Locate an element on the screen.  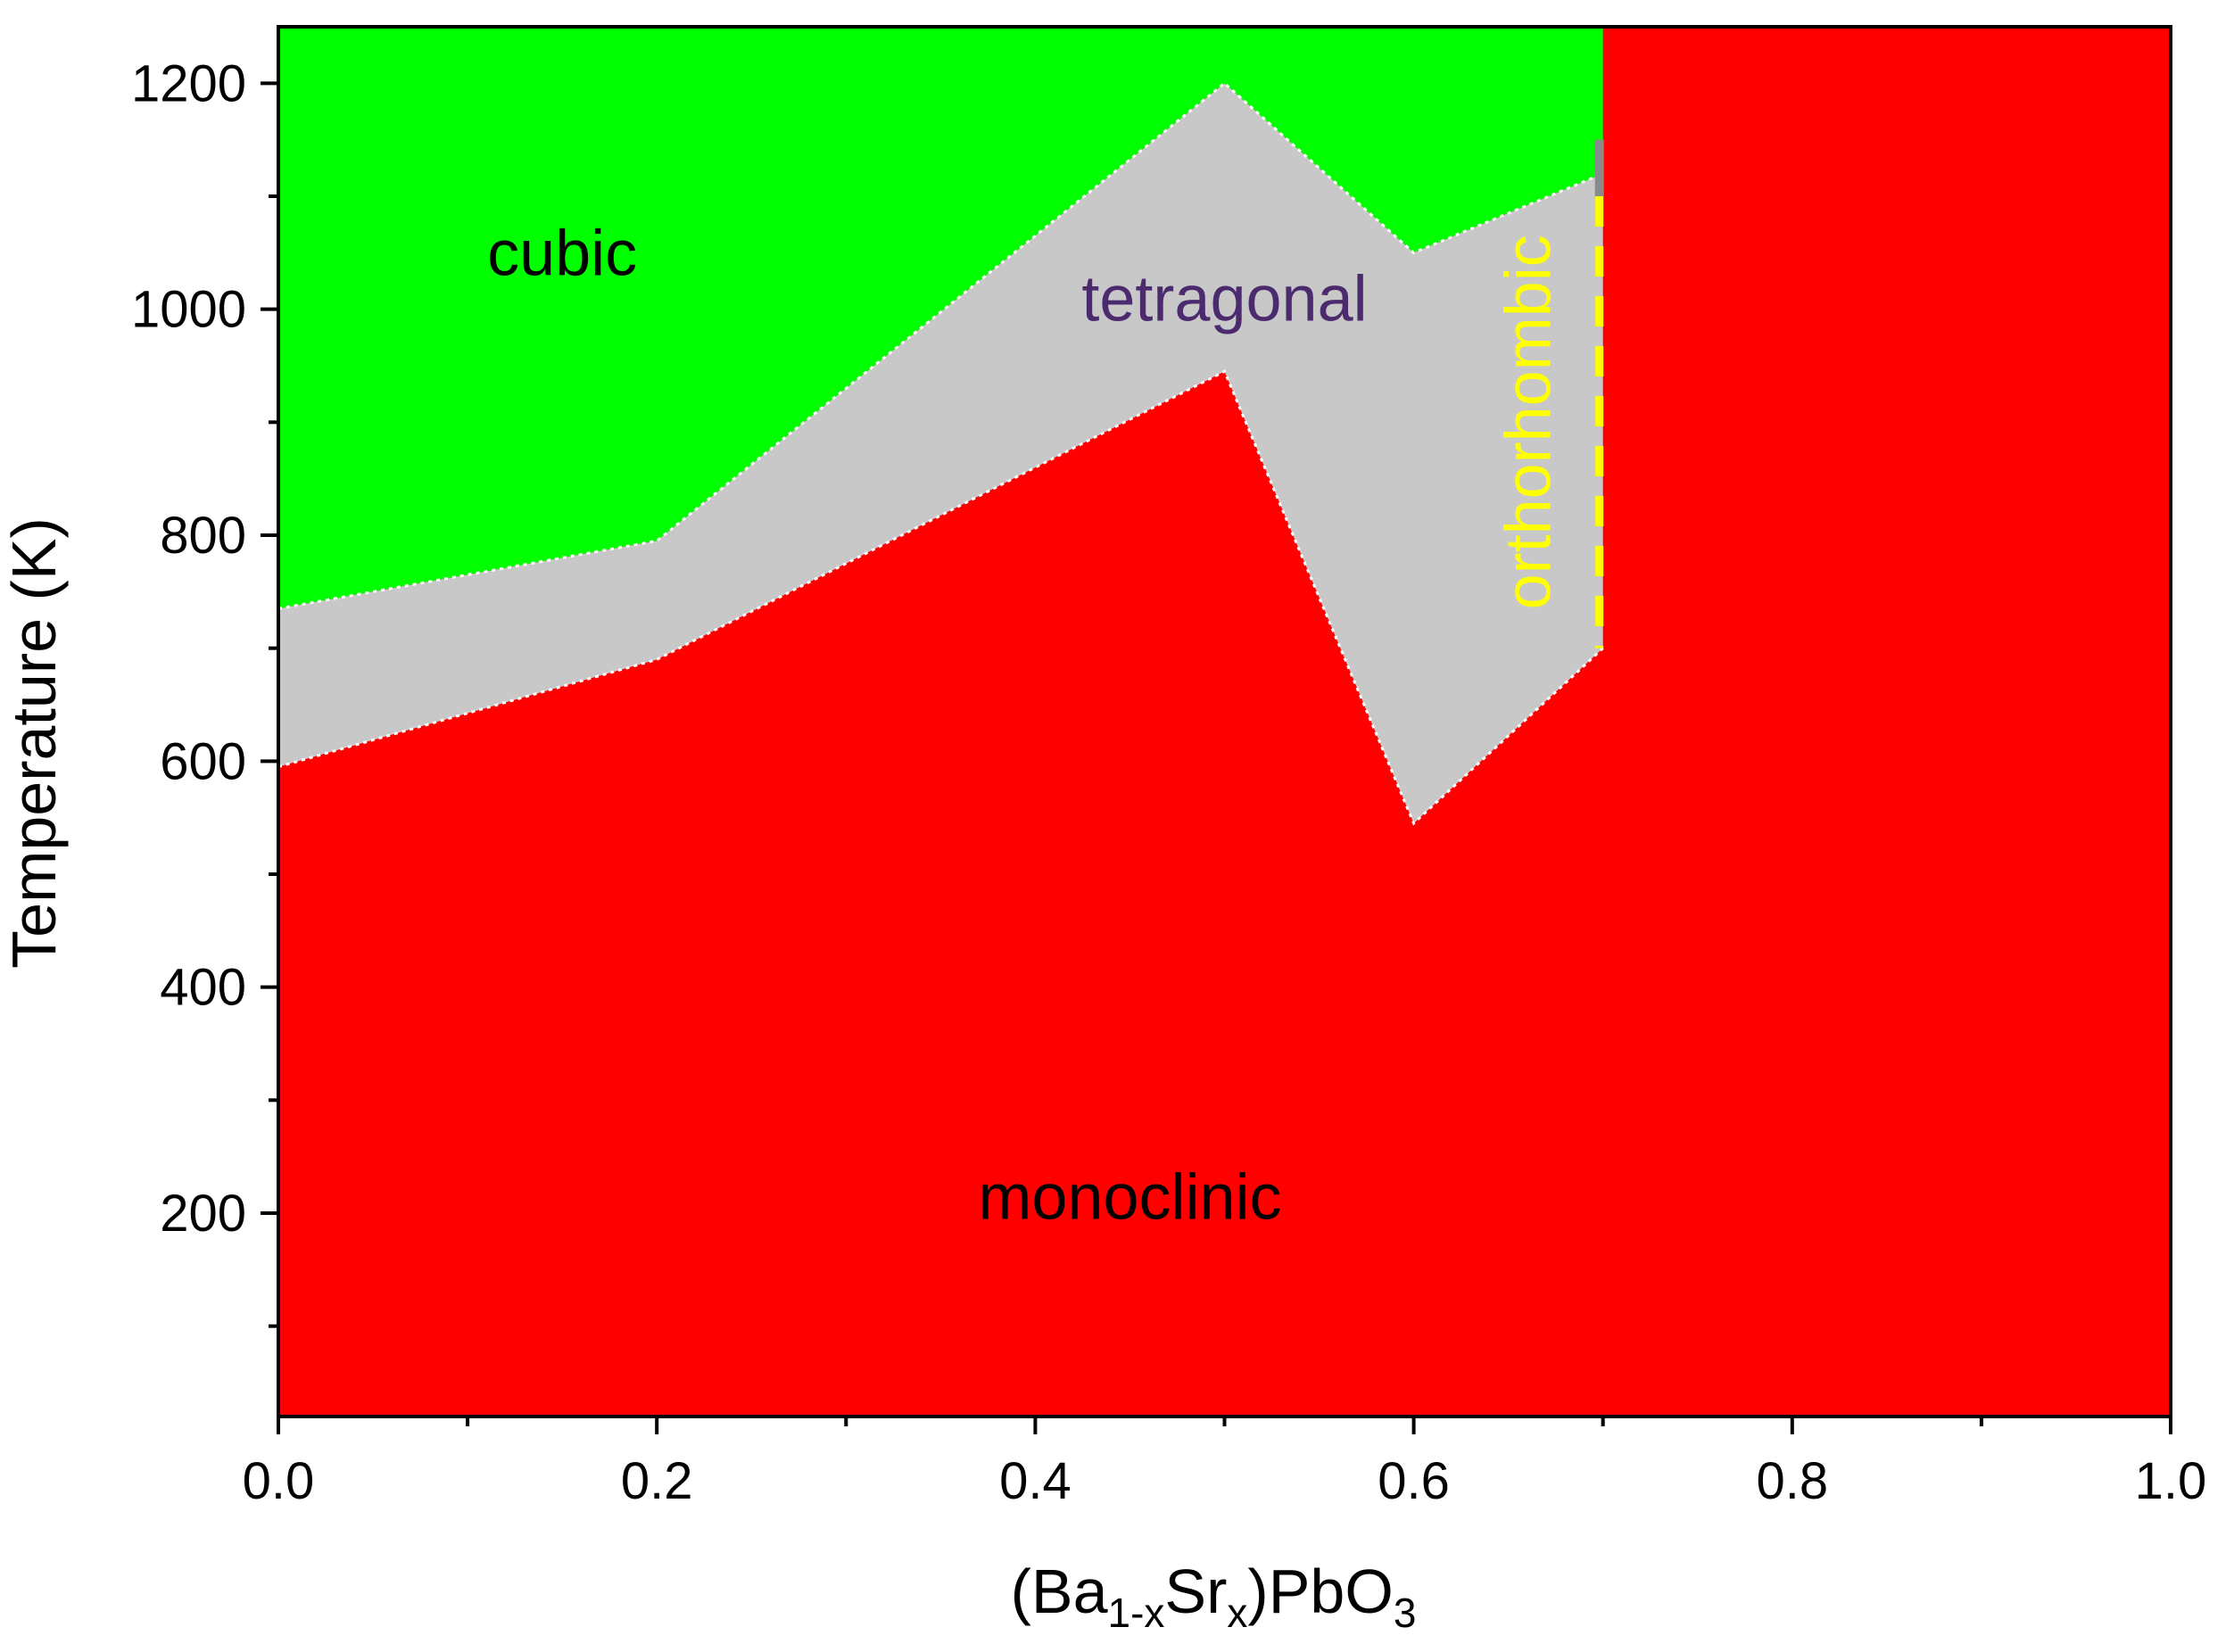
y-tick-label: 400 is located at coordinates (203, 988).